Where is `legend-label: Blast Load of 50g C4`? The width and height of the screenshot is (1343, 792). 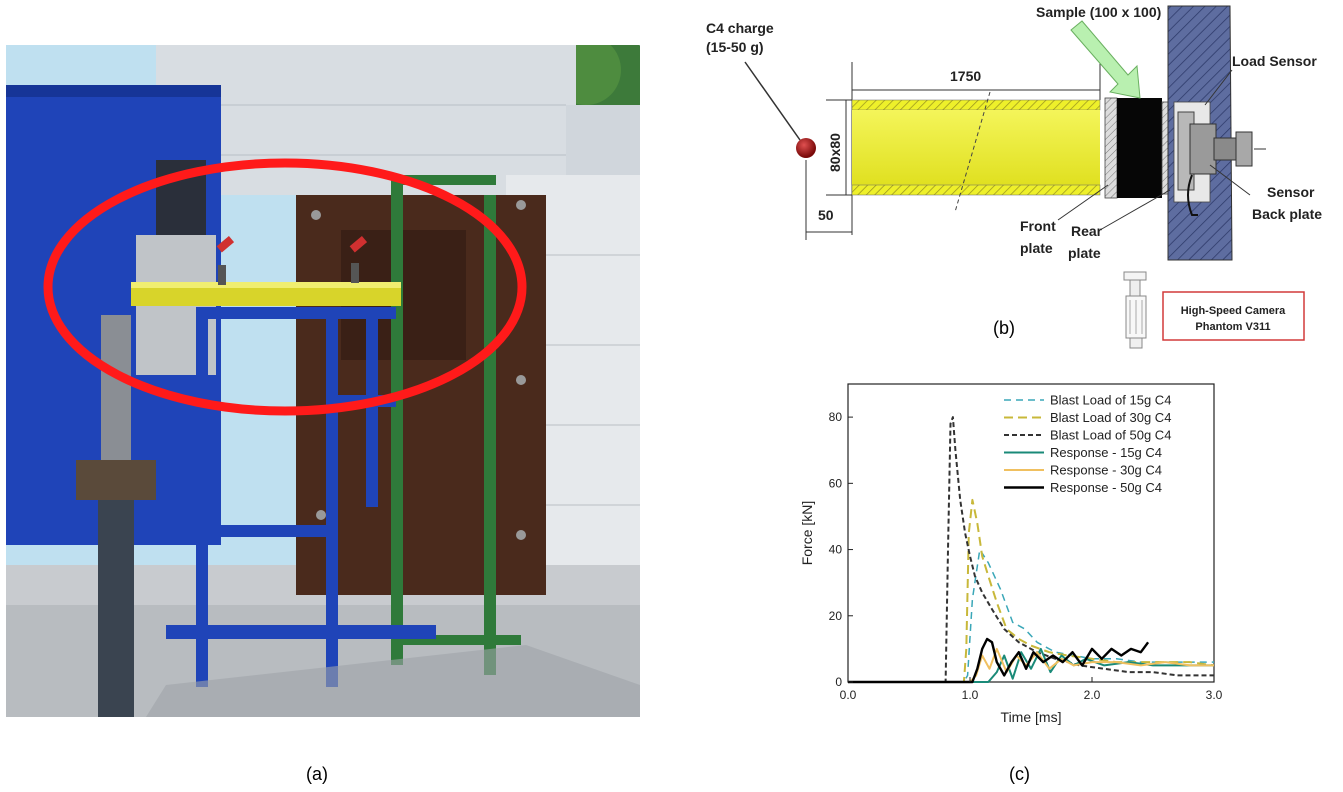
legend-label: Blast Load of 50g C4 is located at coordinates (1110, 435).